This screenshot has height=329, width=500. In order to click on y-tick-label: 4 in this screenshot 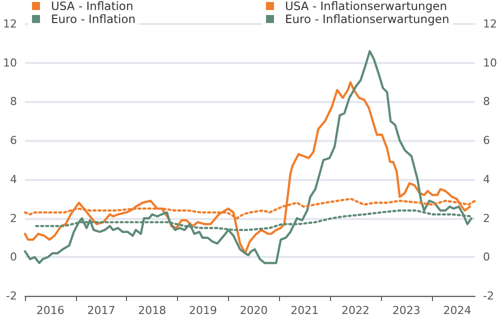, I will do `click(13, 179)`.